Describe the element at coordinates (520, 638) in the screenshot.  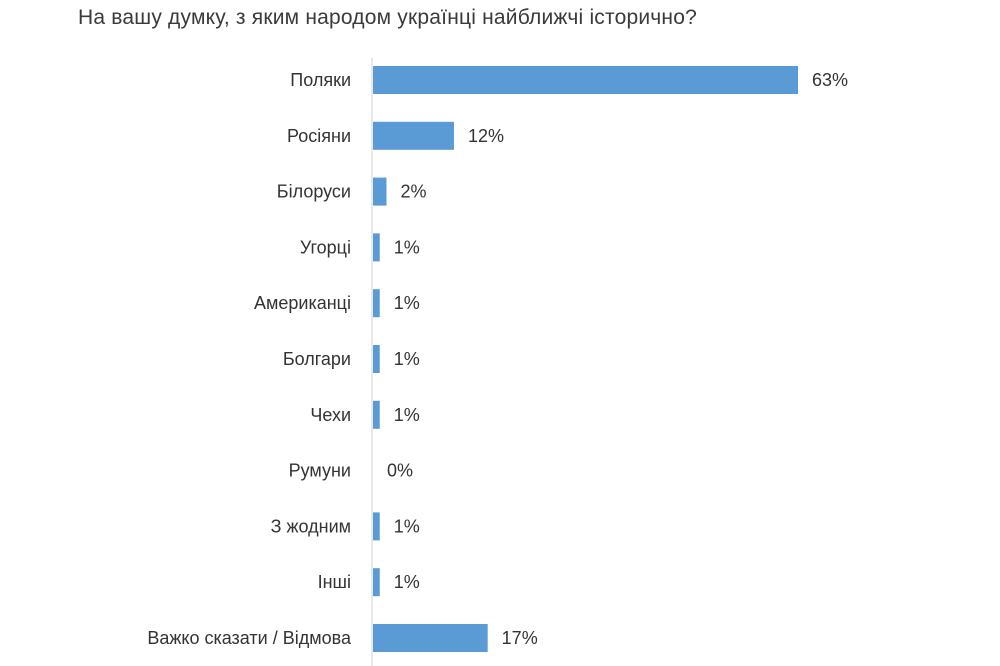
I see `value-label: 17%` at that location.